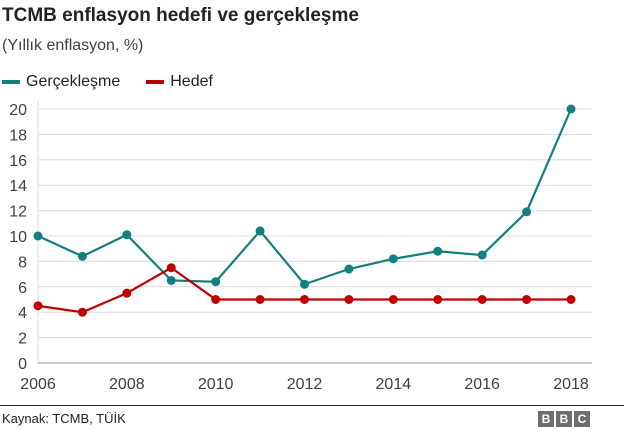  What do you see at coordinates (18, 135) in the screenshot?
I see `y-tick-label: 18` at bounding box center [18, 135].